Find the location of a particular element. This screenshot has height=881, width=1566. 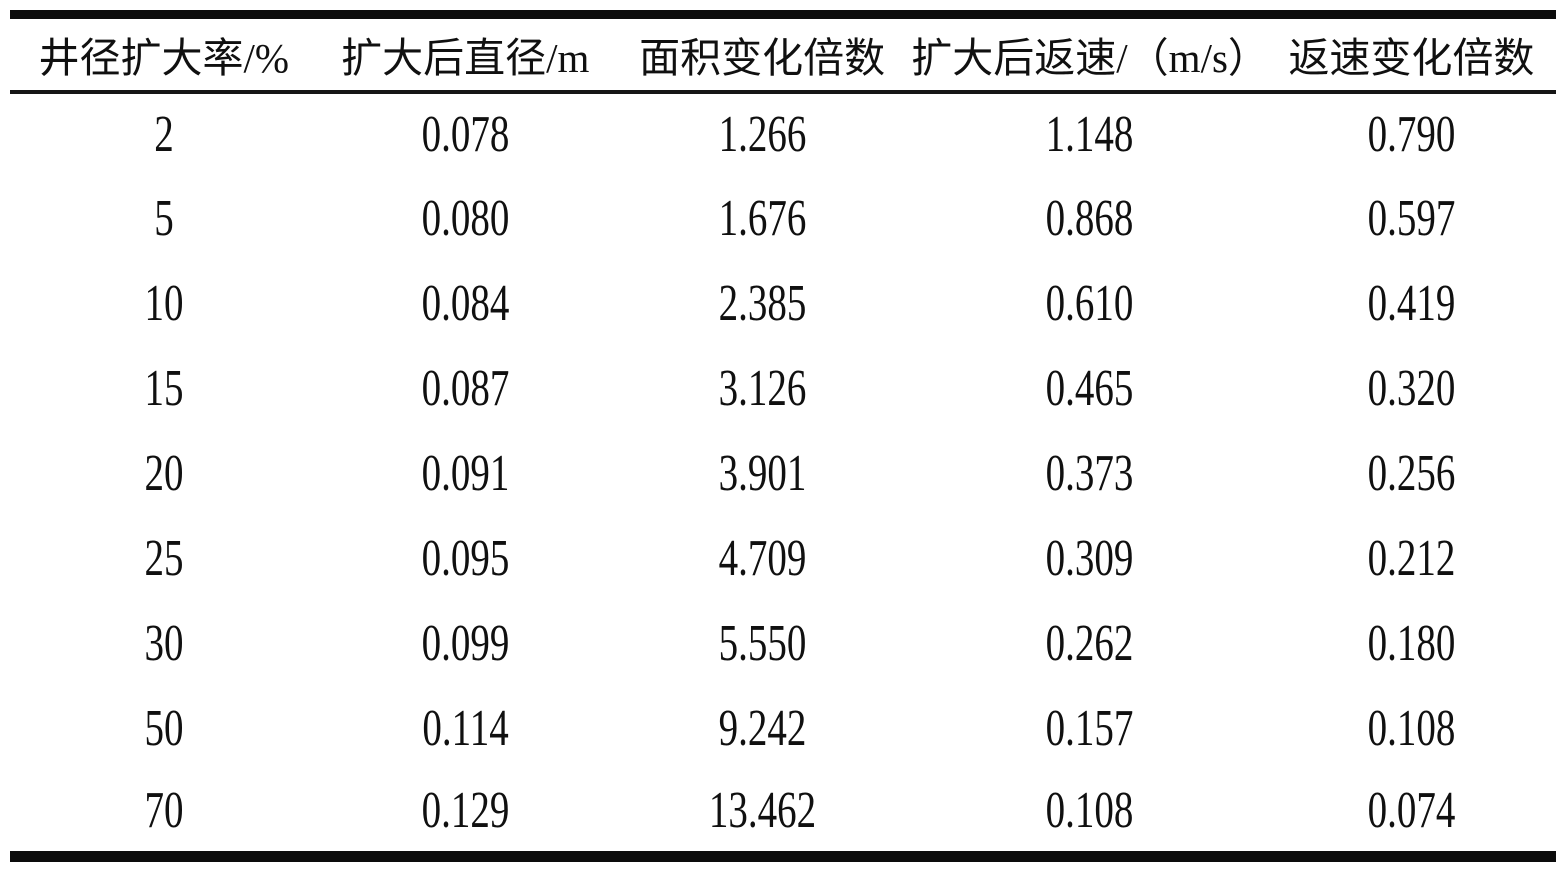

table-row: 15 0.087 3.126 0.465 0.320 is located at coordinates (783, 389).